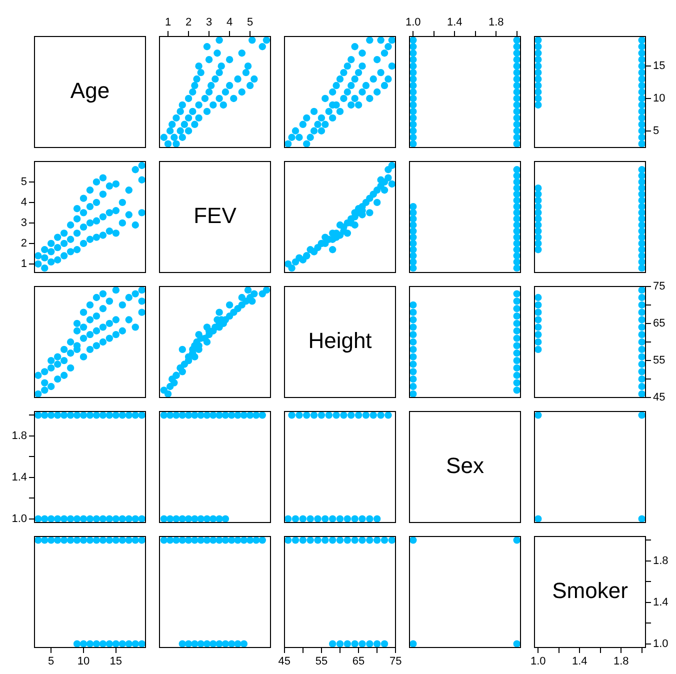 This screenshot has width=676, height=674. What do you see at coordinates (321, 662) in the screenshot?
I see `x-tick-label: 55` at bounding box center [321, 662].